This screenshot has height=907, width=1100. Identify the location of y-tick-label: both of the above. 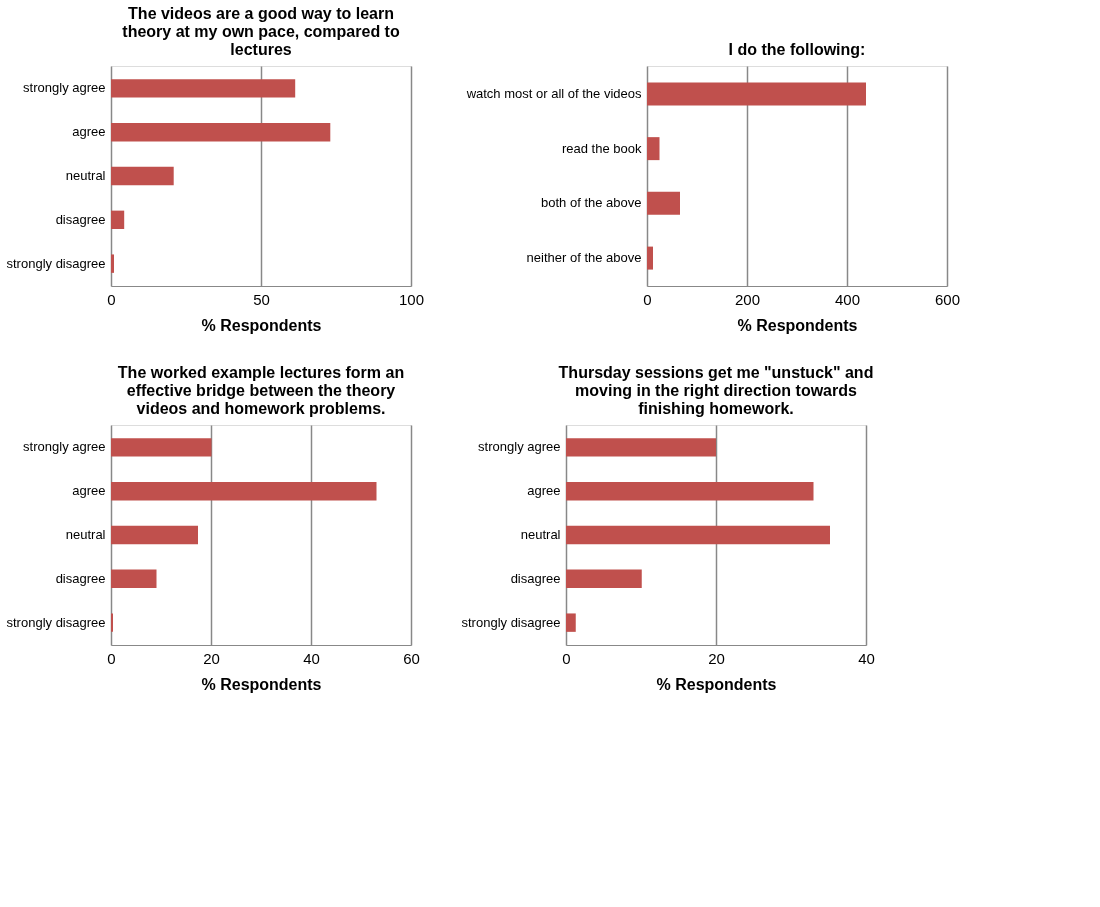
(591, 203).